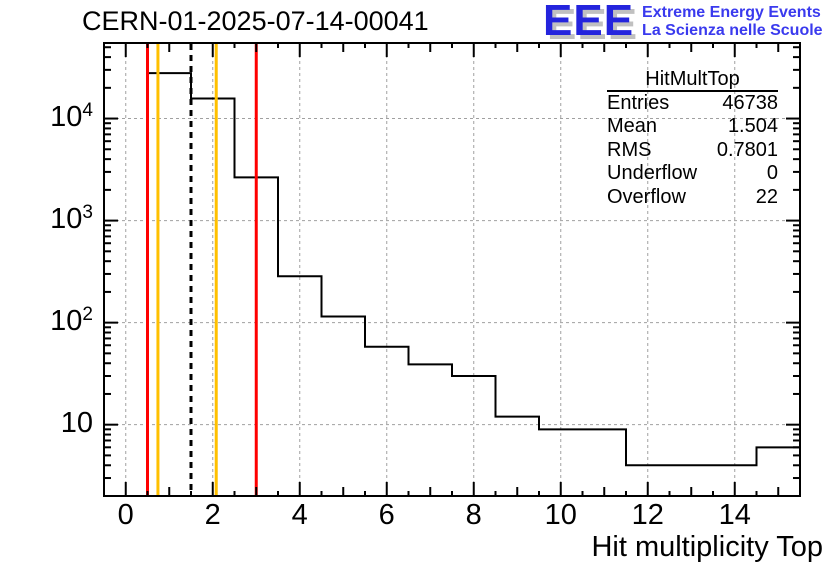  Describe the element at coordinates (77, 423) in the screenshot. I see `y-tick-label: 10` at that location.